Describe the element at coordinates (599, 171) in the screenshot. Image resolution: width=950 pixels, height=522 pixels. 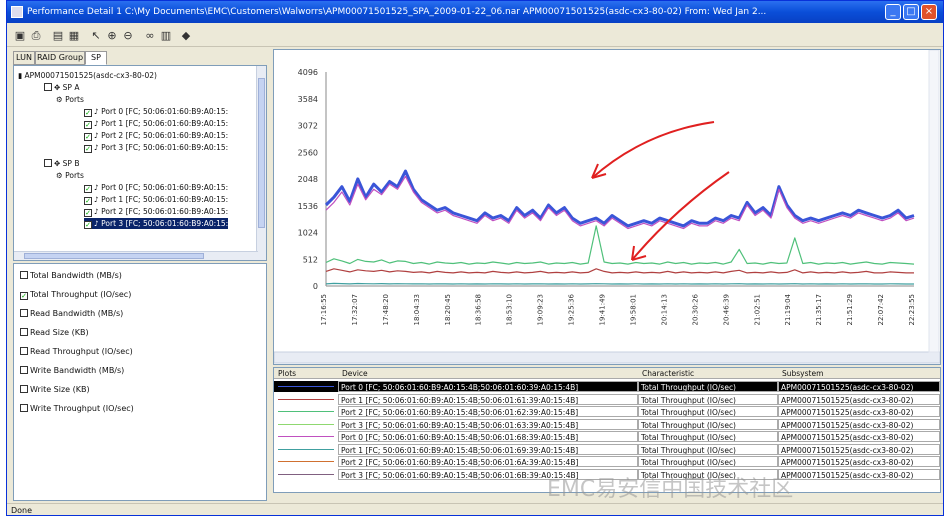
I see `annotation-arrowhead` at that location.